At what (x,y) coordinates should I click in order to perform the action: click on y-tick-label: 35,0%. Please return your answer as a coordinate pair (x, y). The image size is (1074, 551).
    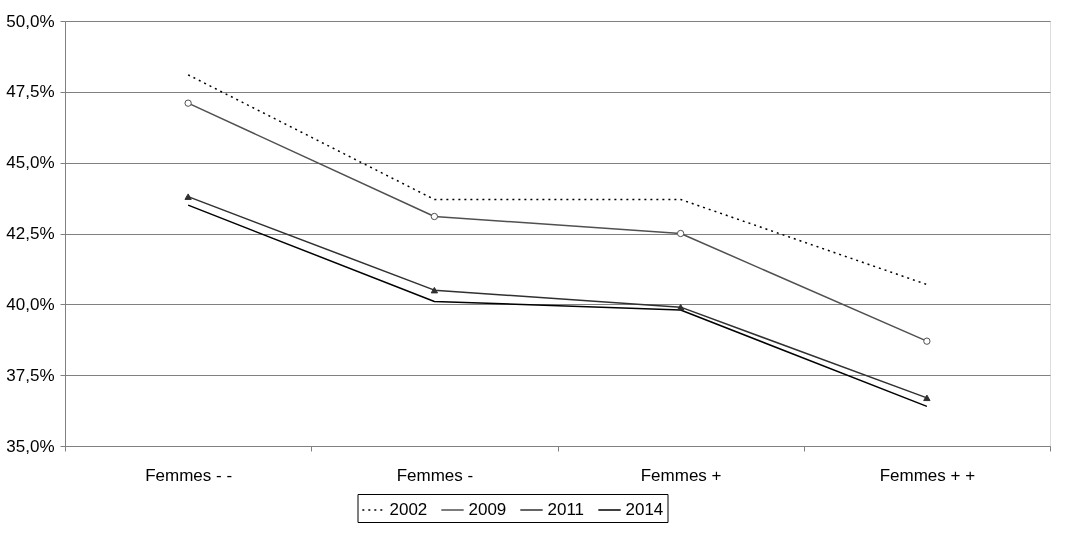
    Looking at the image, I should click on (30, 446).